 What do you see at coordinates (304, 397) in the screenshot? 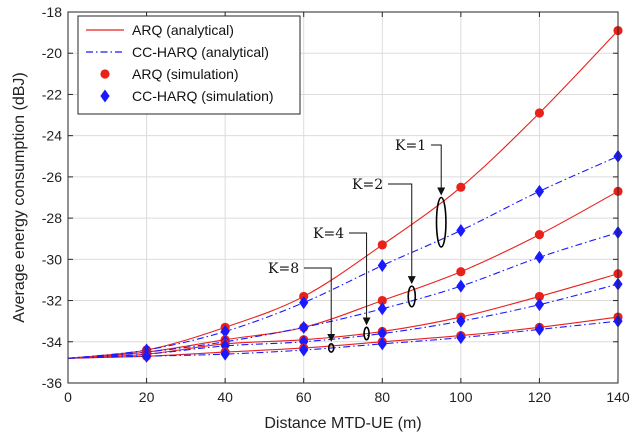
I see `x-tick-label: 60` at bounding box center [304, 397].